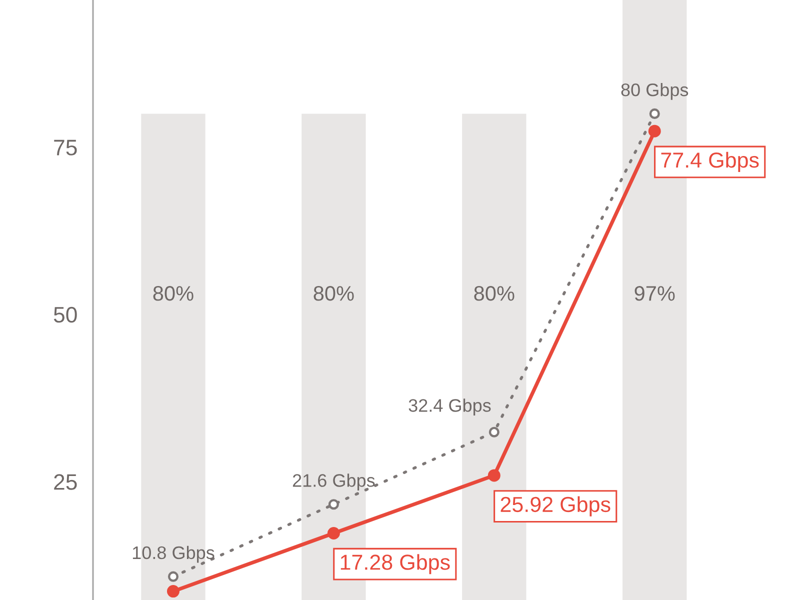  I want to click on data-label: 80 Gbps, so click(654, 91).